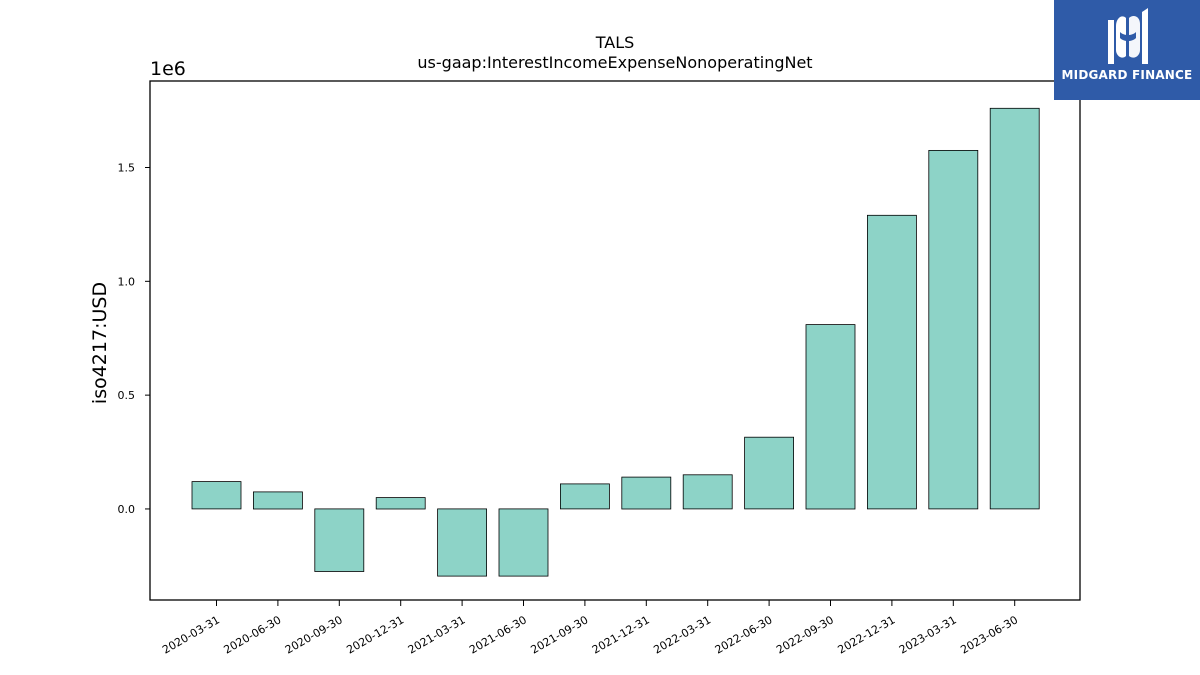 This screenshot has height=675, width=1200. I want to click on x-tick-label: 2021-03-31, so click(437, 634).